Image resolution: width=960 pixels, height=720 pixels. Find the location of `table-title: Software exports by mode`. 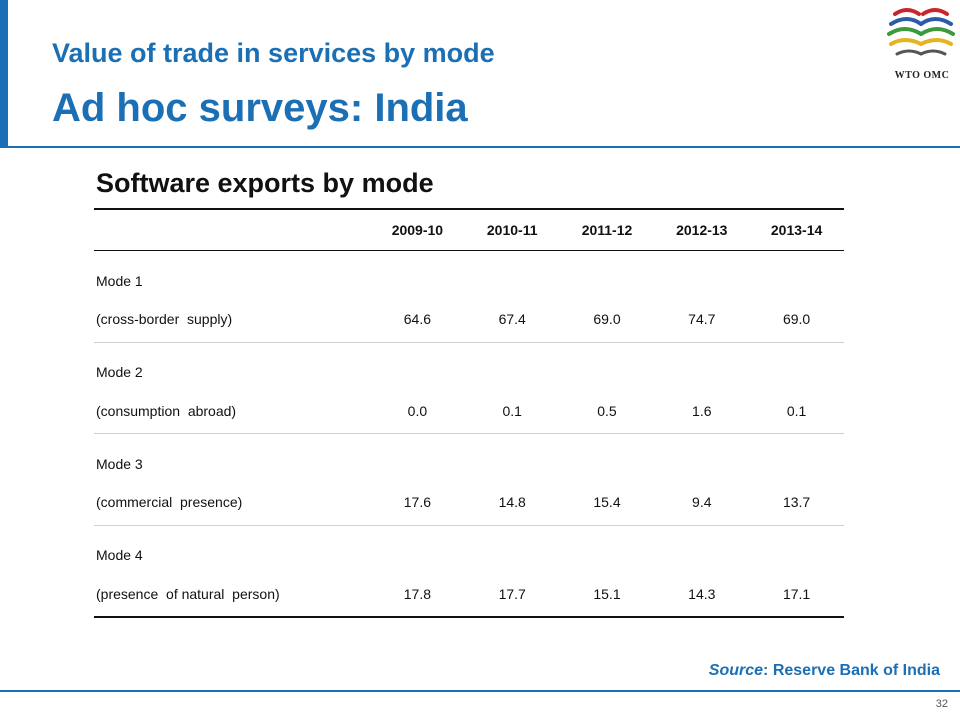

table-title: Software exports by mode is located at coordinates (265, 183).